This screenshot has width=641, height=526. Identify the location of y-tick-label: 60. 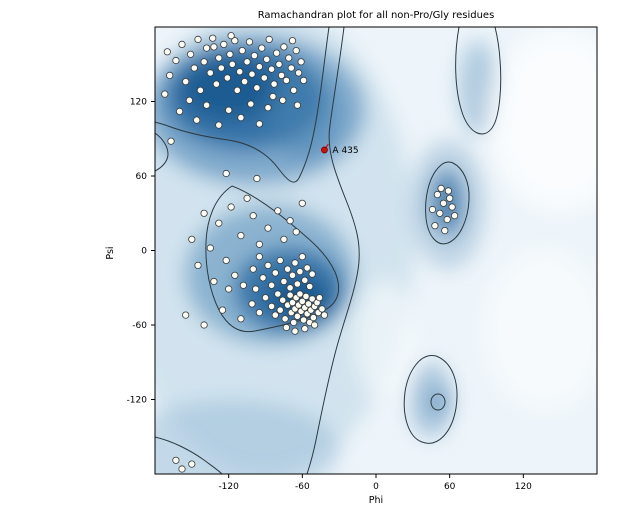
(142, 177).